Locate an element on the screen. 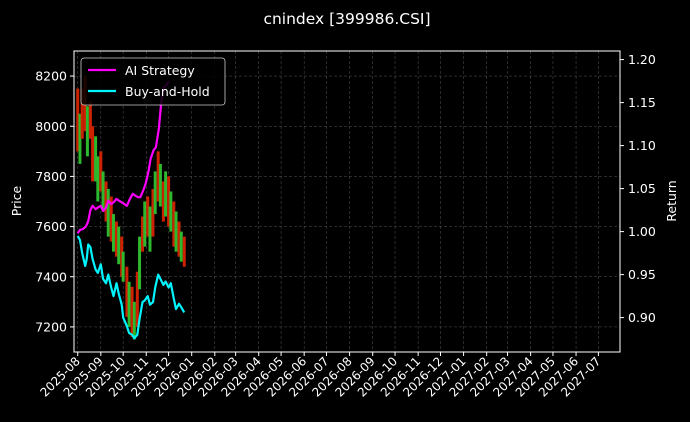 Image resolution: width=690 pixels, height=422 pixels. y-tick-label-left: 7600 is located at coordinates (51, 226).